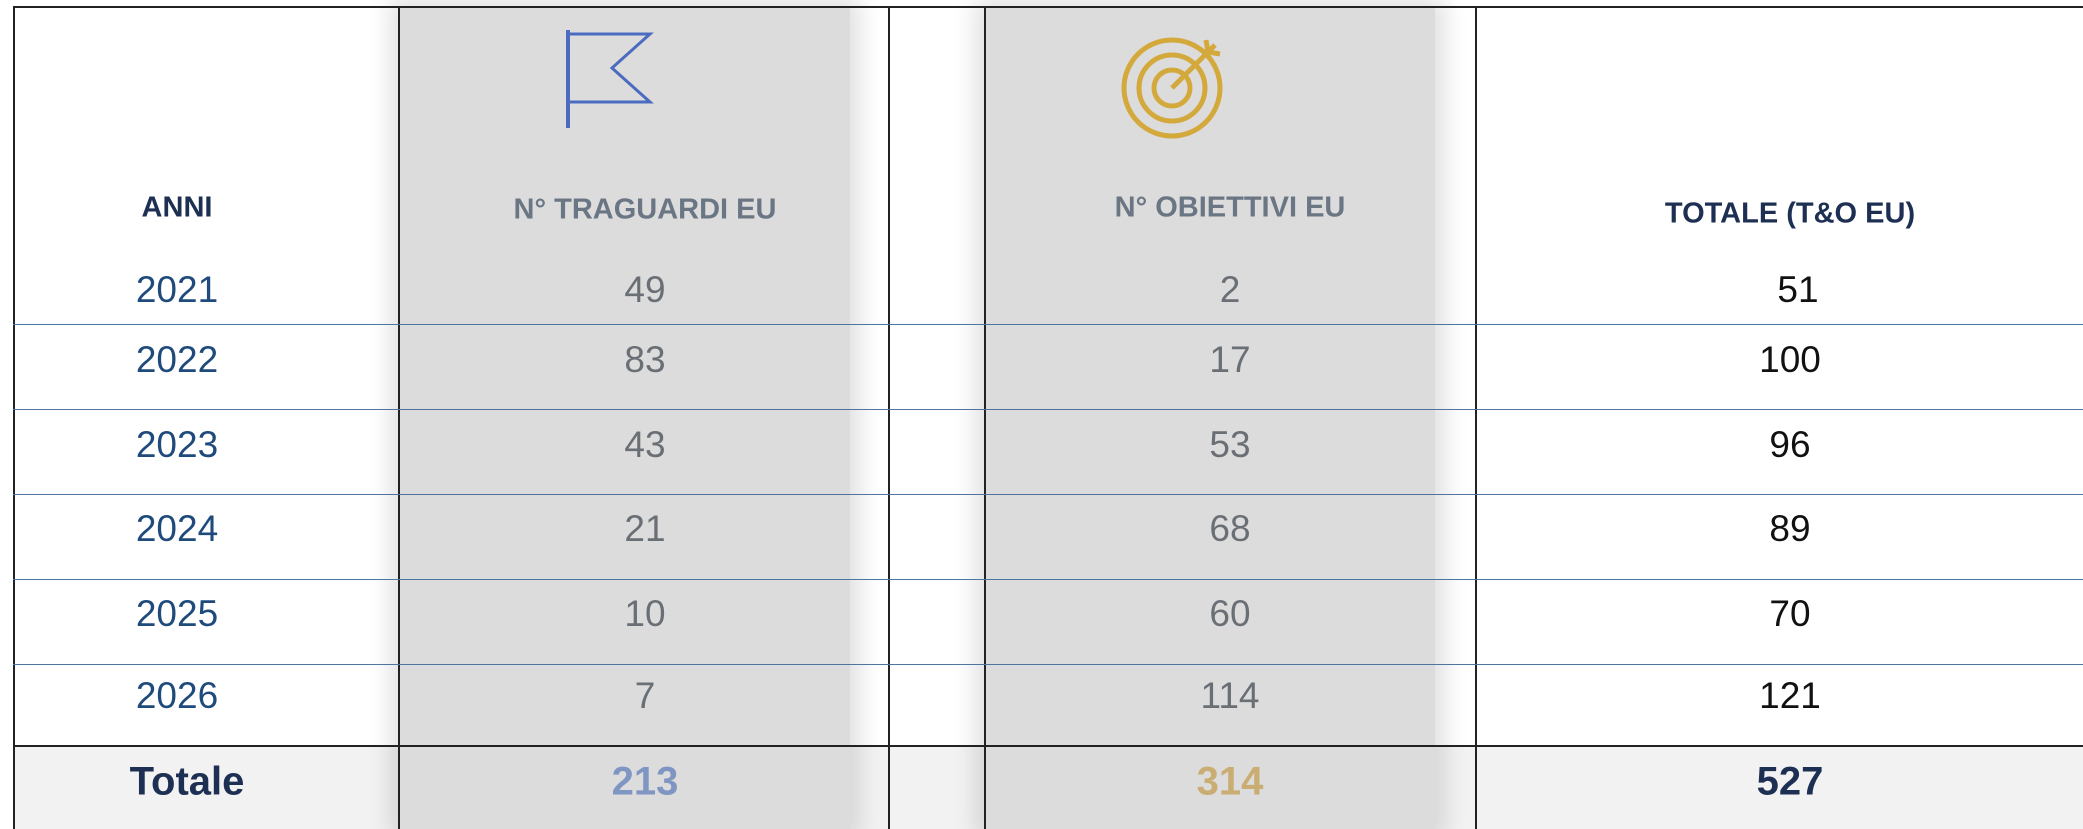  What do you see at coordinates (645, 695) in the screenshot?
I see `value-cell: 7` at bounding box center [645, 695].